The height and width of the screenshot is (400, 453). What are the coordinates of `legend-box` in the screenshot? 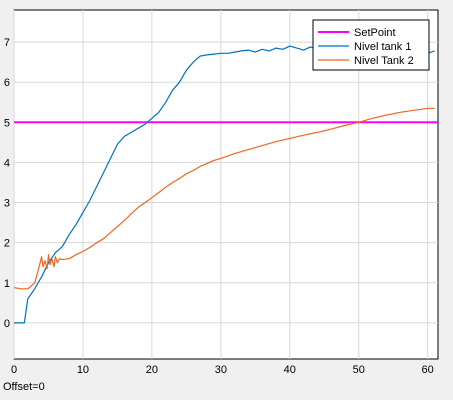 It's located at (371, 45).